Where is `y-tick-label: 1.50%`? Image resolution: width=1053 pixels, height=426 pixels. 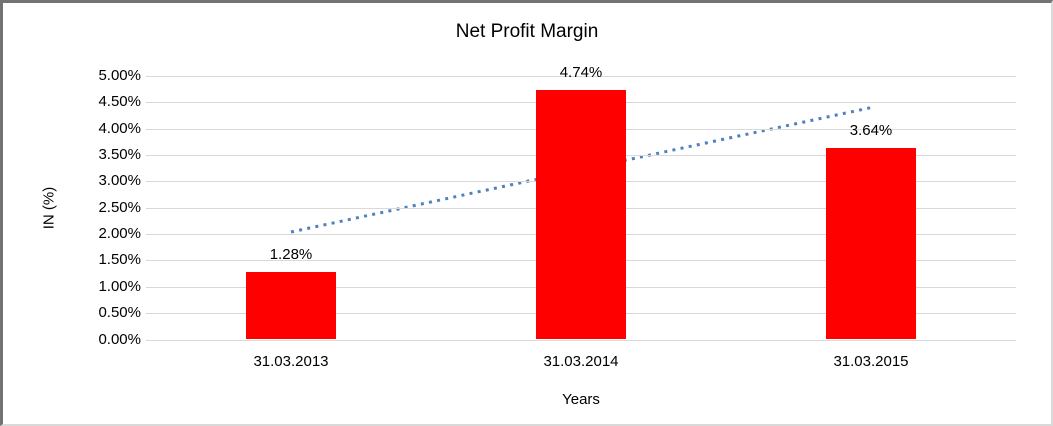
y-tick-label: 1.50% is located at coordinates (119, 260).